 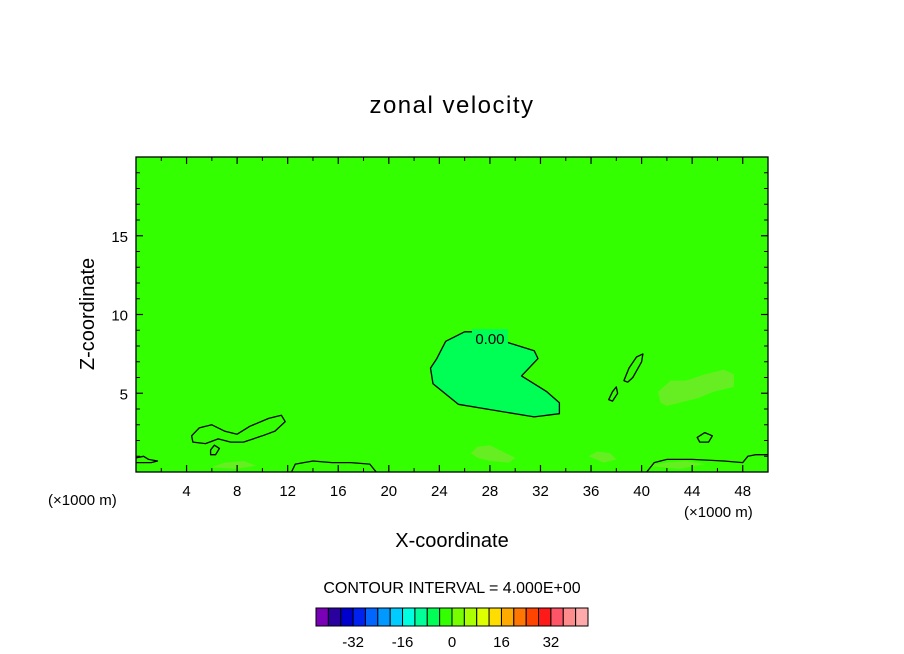 What do you see at coordinates (591, 491) in the screenshot?
I see `x-tick-label: 36` at bounding box center [591, 491].